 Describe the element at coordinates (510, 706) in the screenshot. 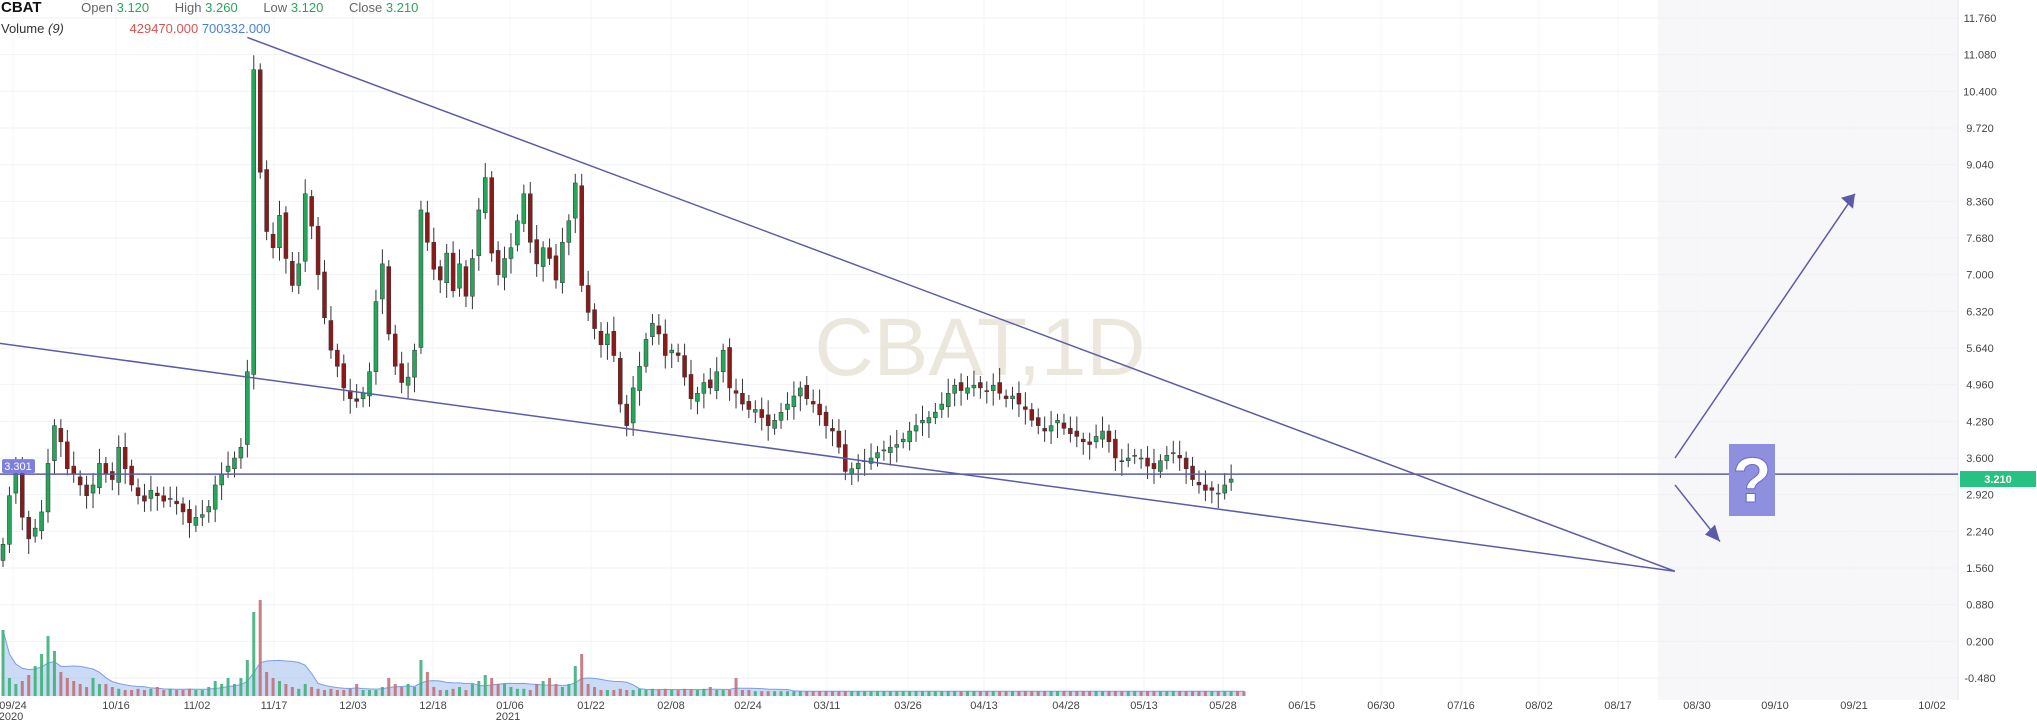

I see `x-tick-label: 01/06` at that location.